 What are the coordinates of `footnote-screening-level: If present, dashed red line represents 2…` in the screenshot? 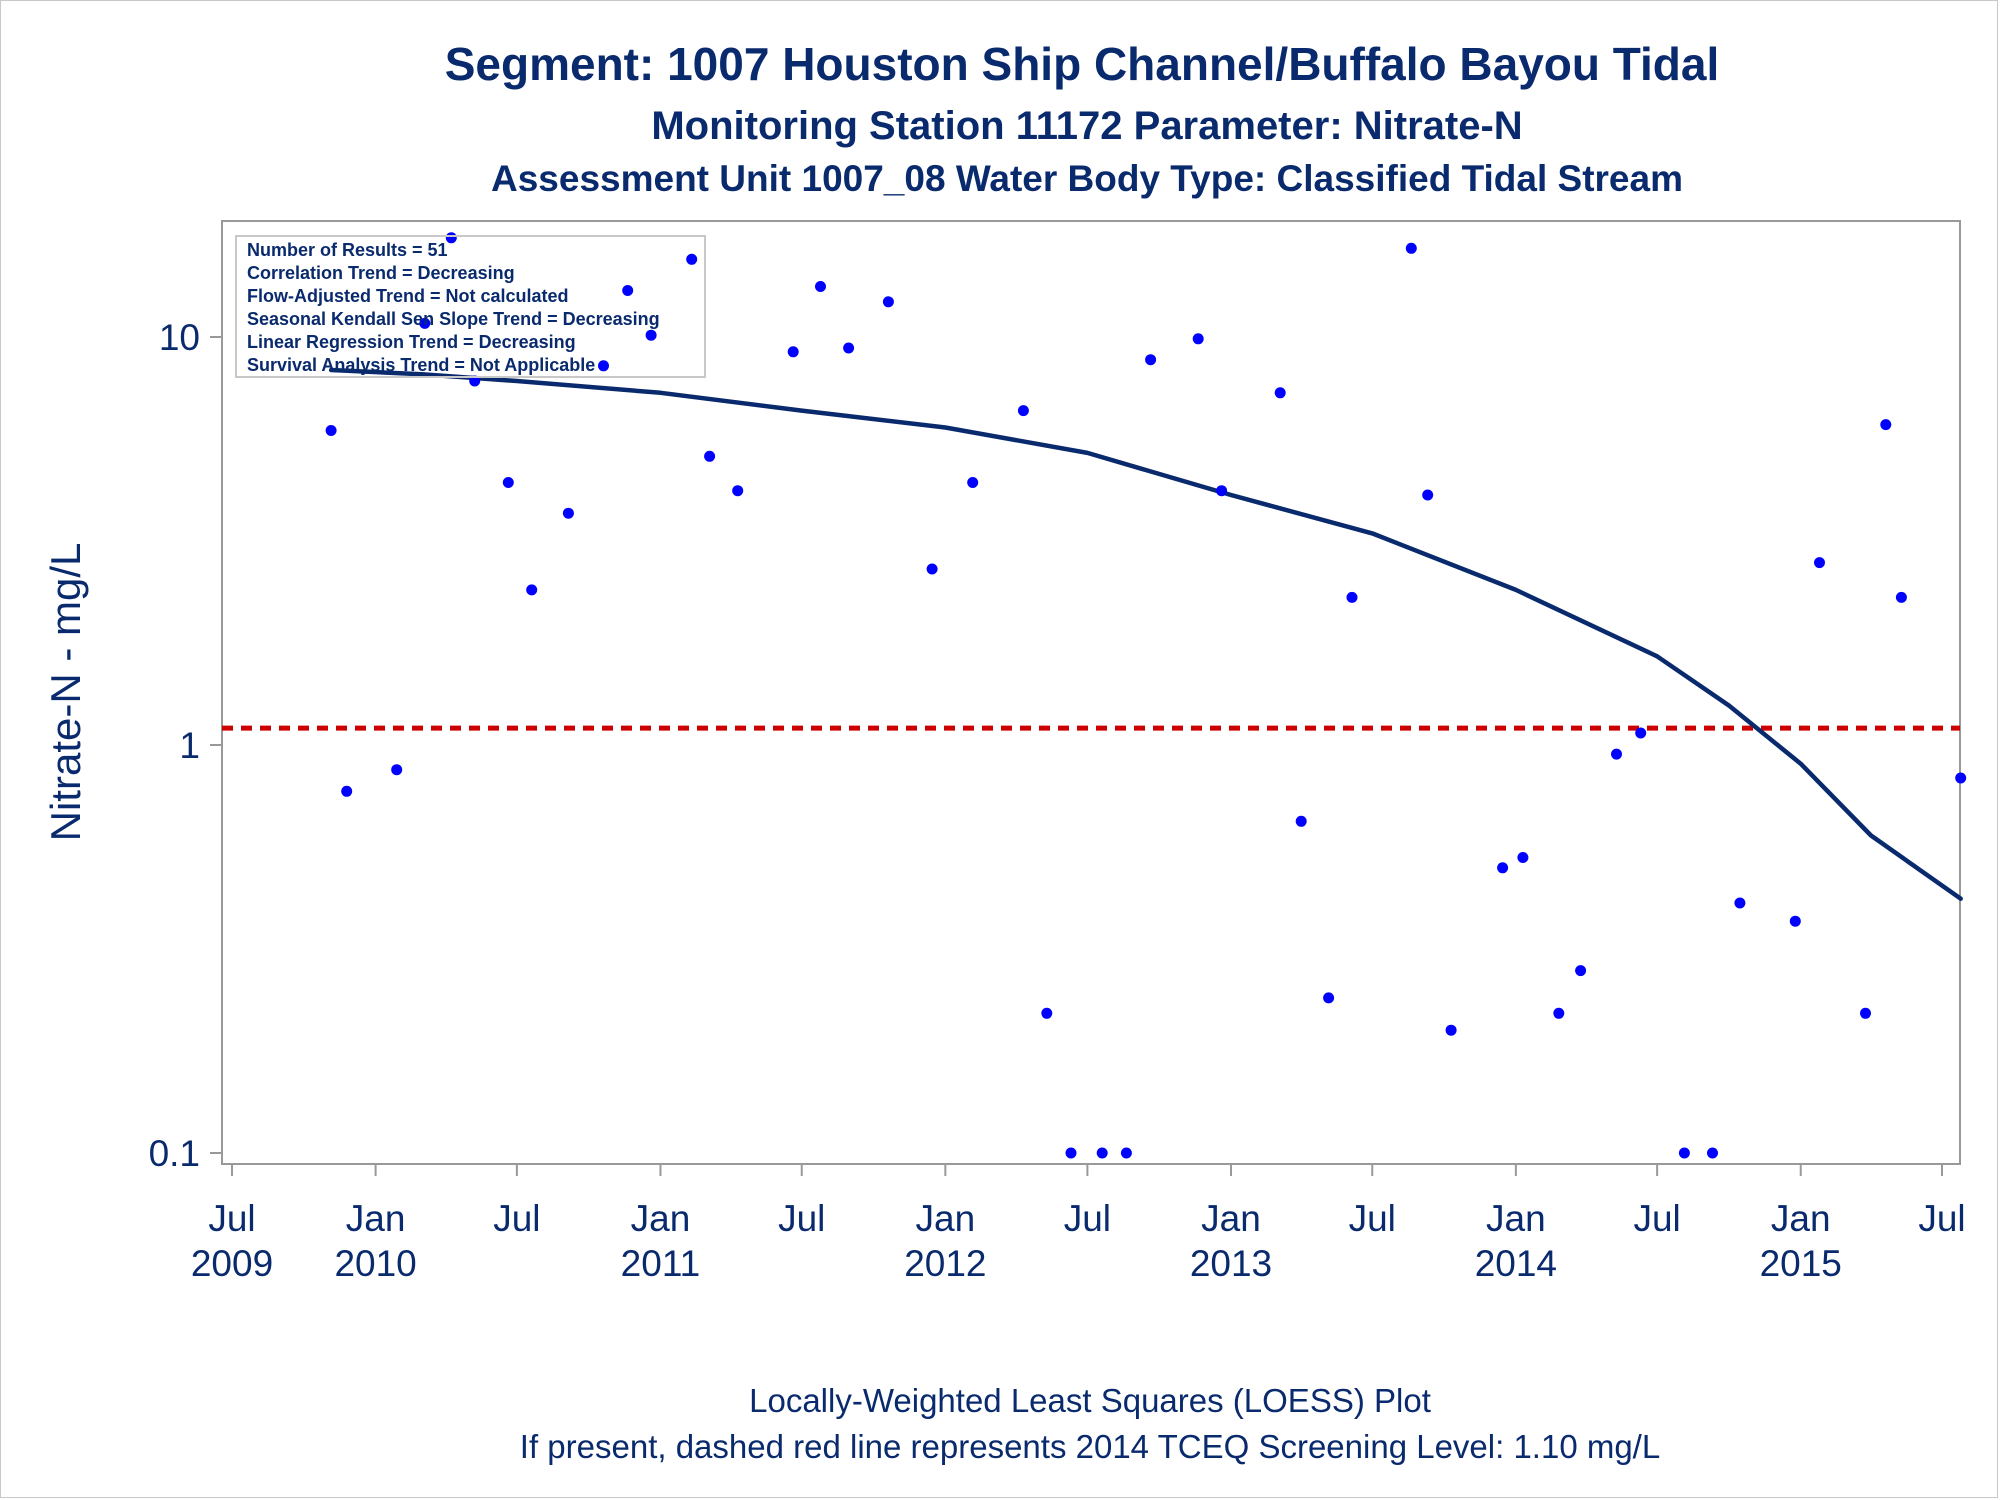 It's located at (1090, 1446).